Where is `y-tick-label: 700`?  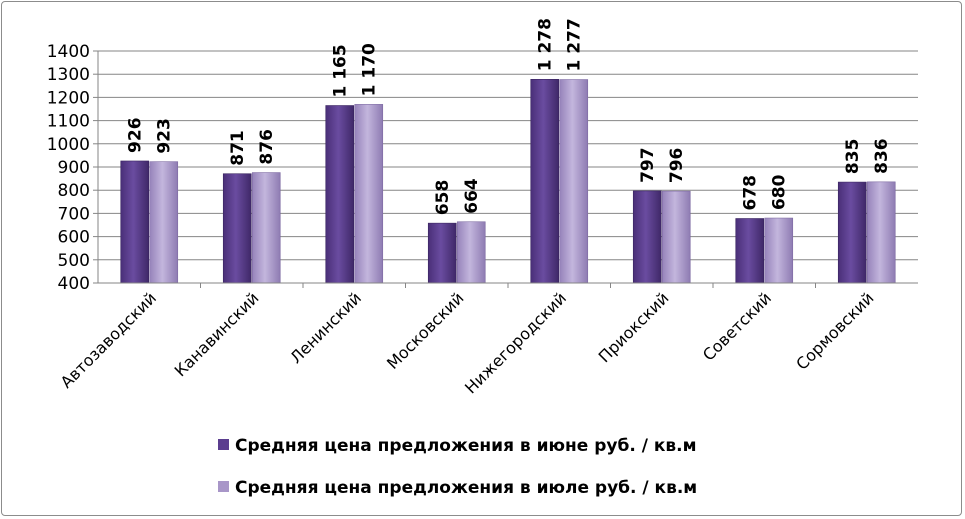 y-tick-label: 700 is located at coordinates (74, 214).